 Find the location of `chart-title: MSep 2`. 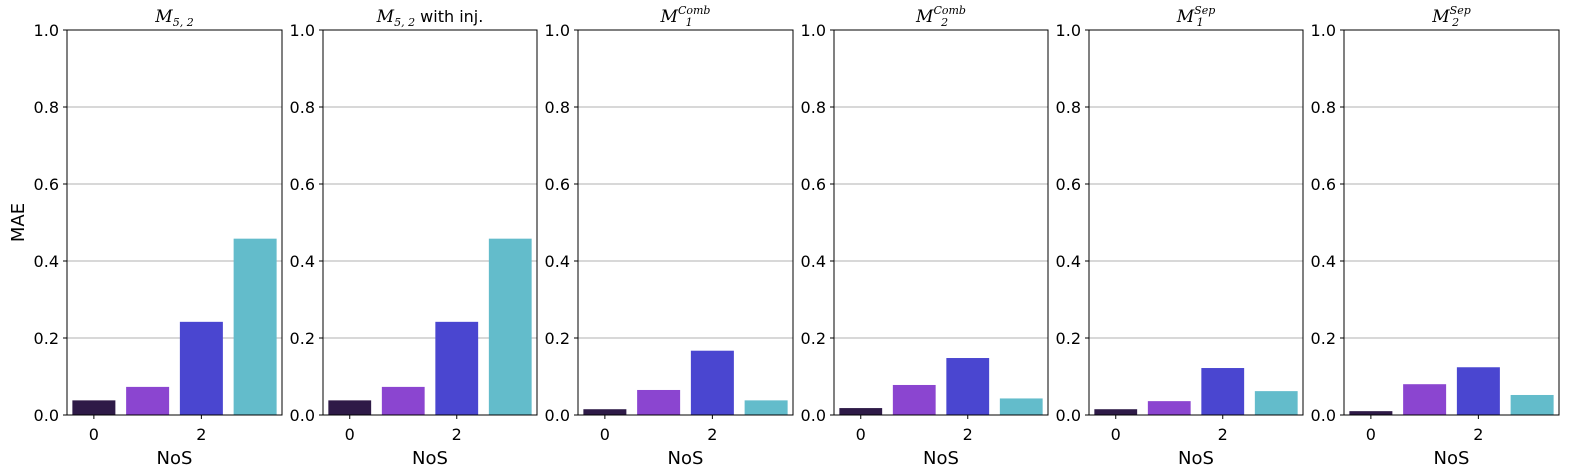

chart-title: MSep 2 is located at coordinates (1451, 16).